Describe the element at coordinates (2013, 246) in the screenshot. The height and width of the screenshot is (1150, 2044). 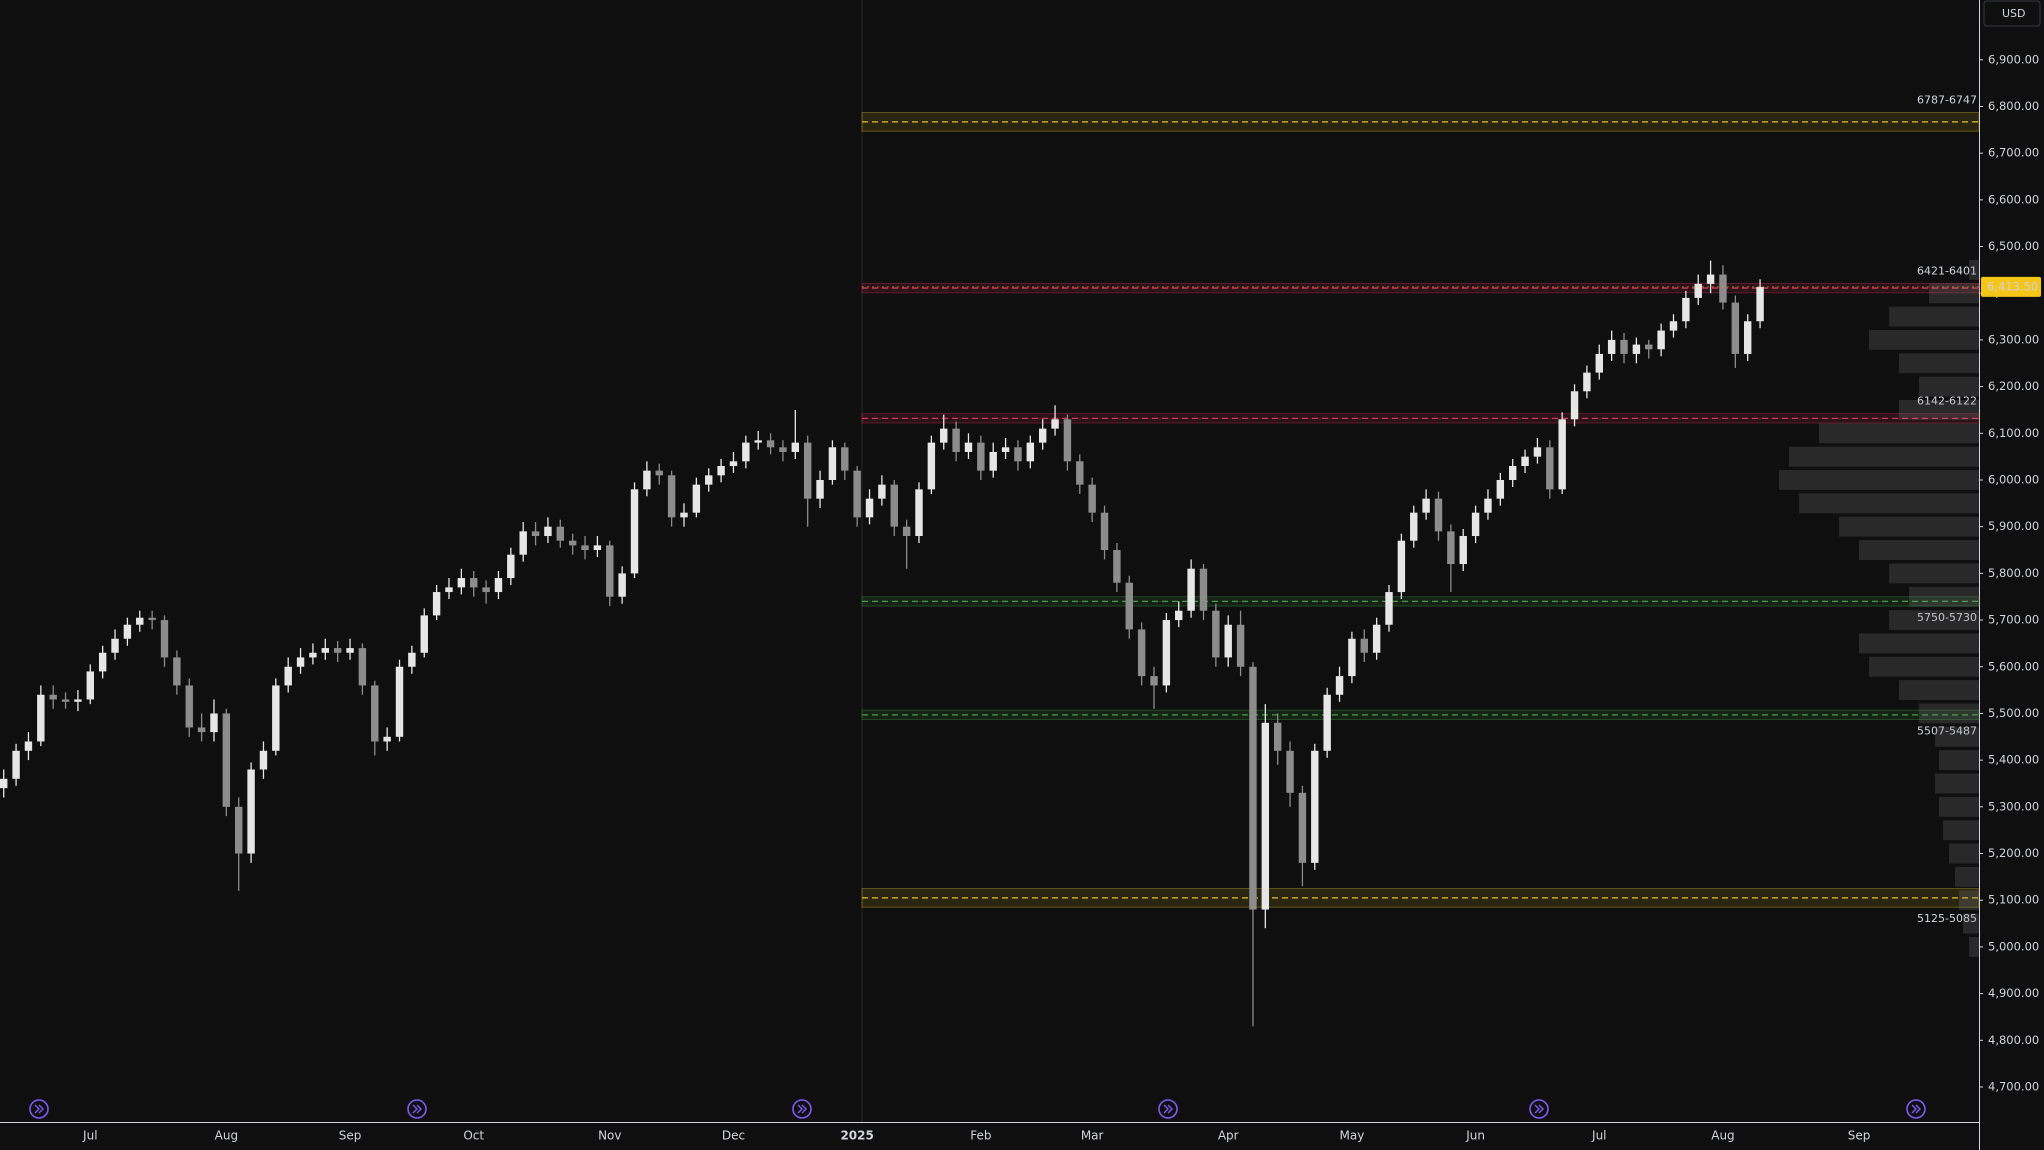
I see `y-tick-label: 6,500.00` at that location.